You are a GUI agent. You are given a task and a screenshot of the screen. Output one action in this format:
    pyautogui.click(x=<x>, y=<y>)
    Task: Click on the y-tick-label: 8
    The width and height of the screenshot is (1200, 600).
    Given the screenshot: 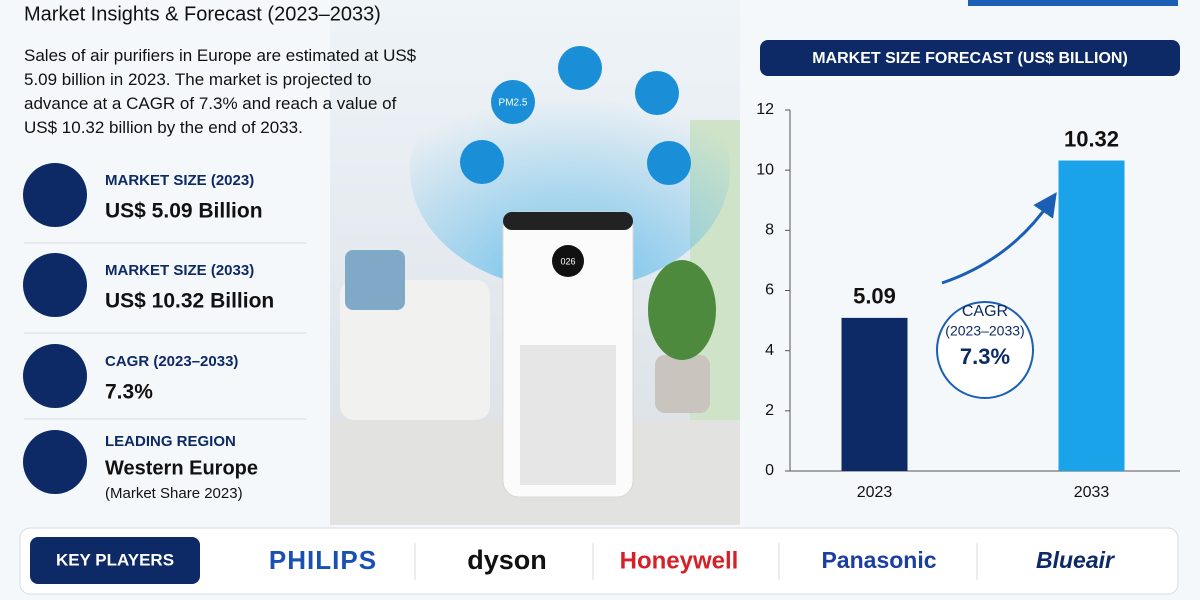 What is the action you would take?
    pyautogui.click(x=769, y=230)
    